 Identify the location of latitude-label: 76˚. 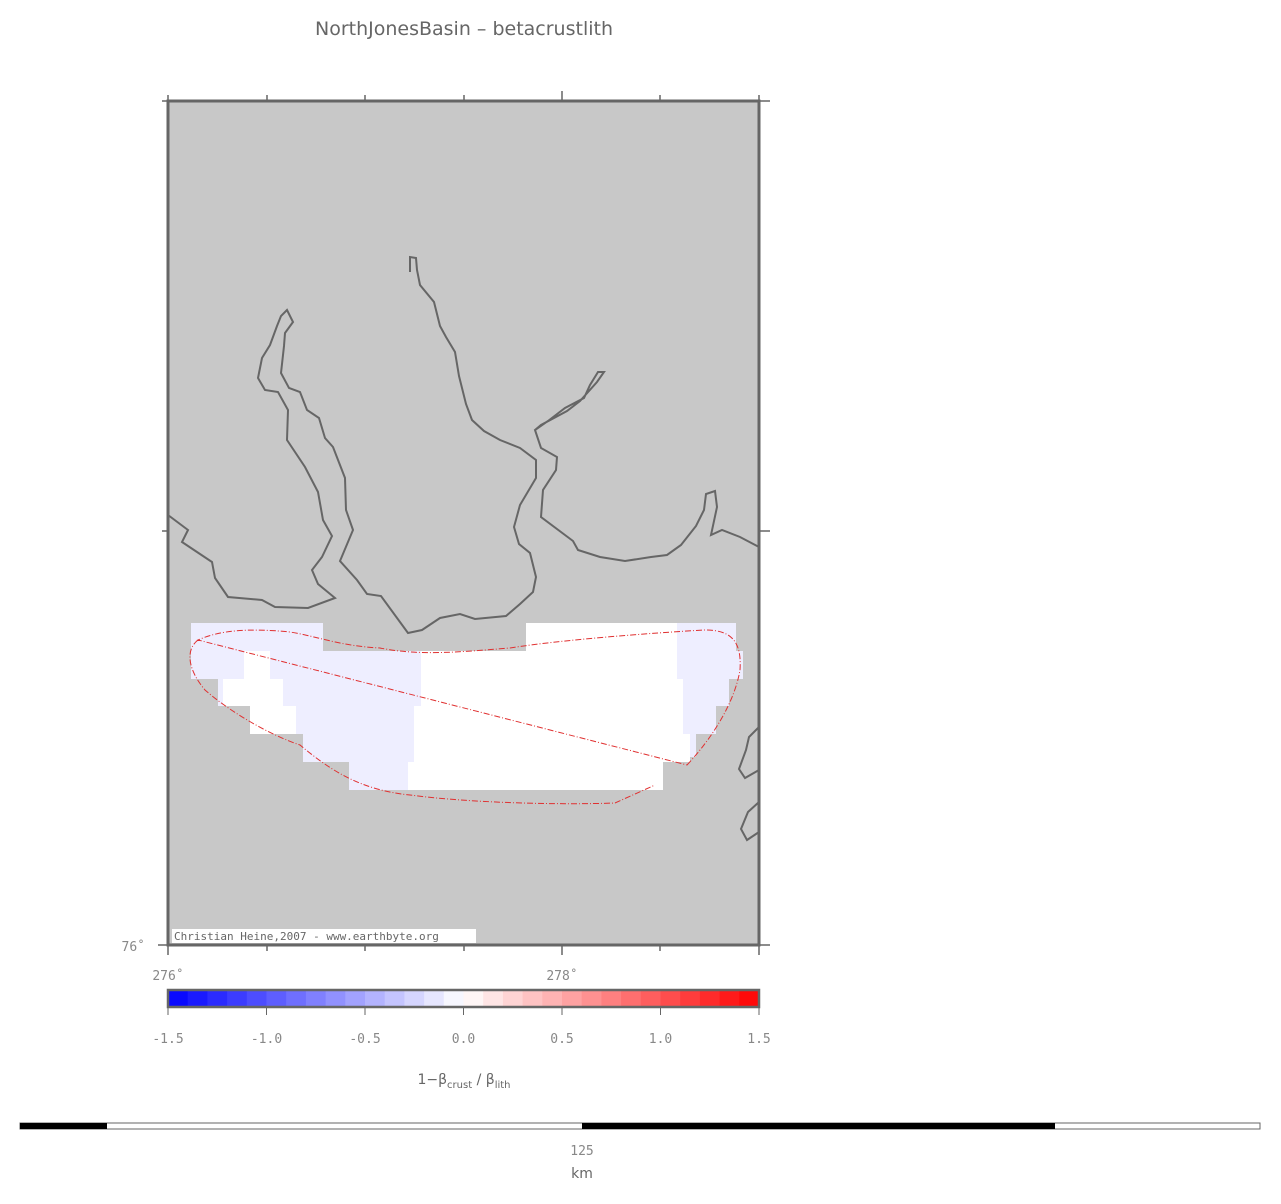
(133, 947).